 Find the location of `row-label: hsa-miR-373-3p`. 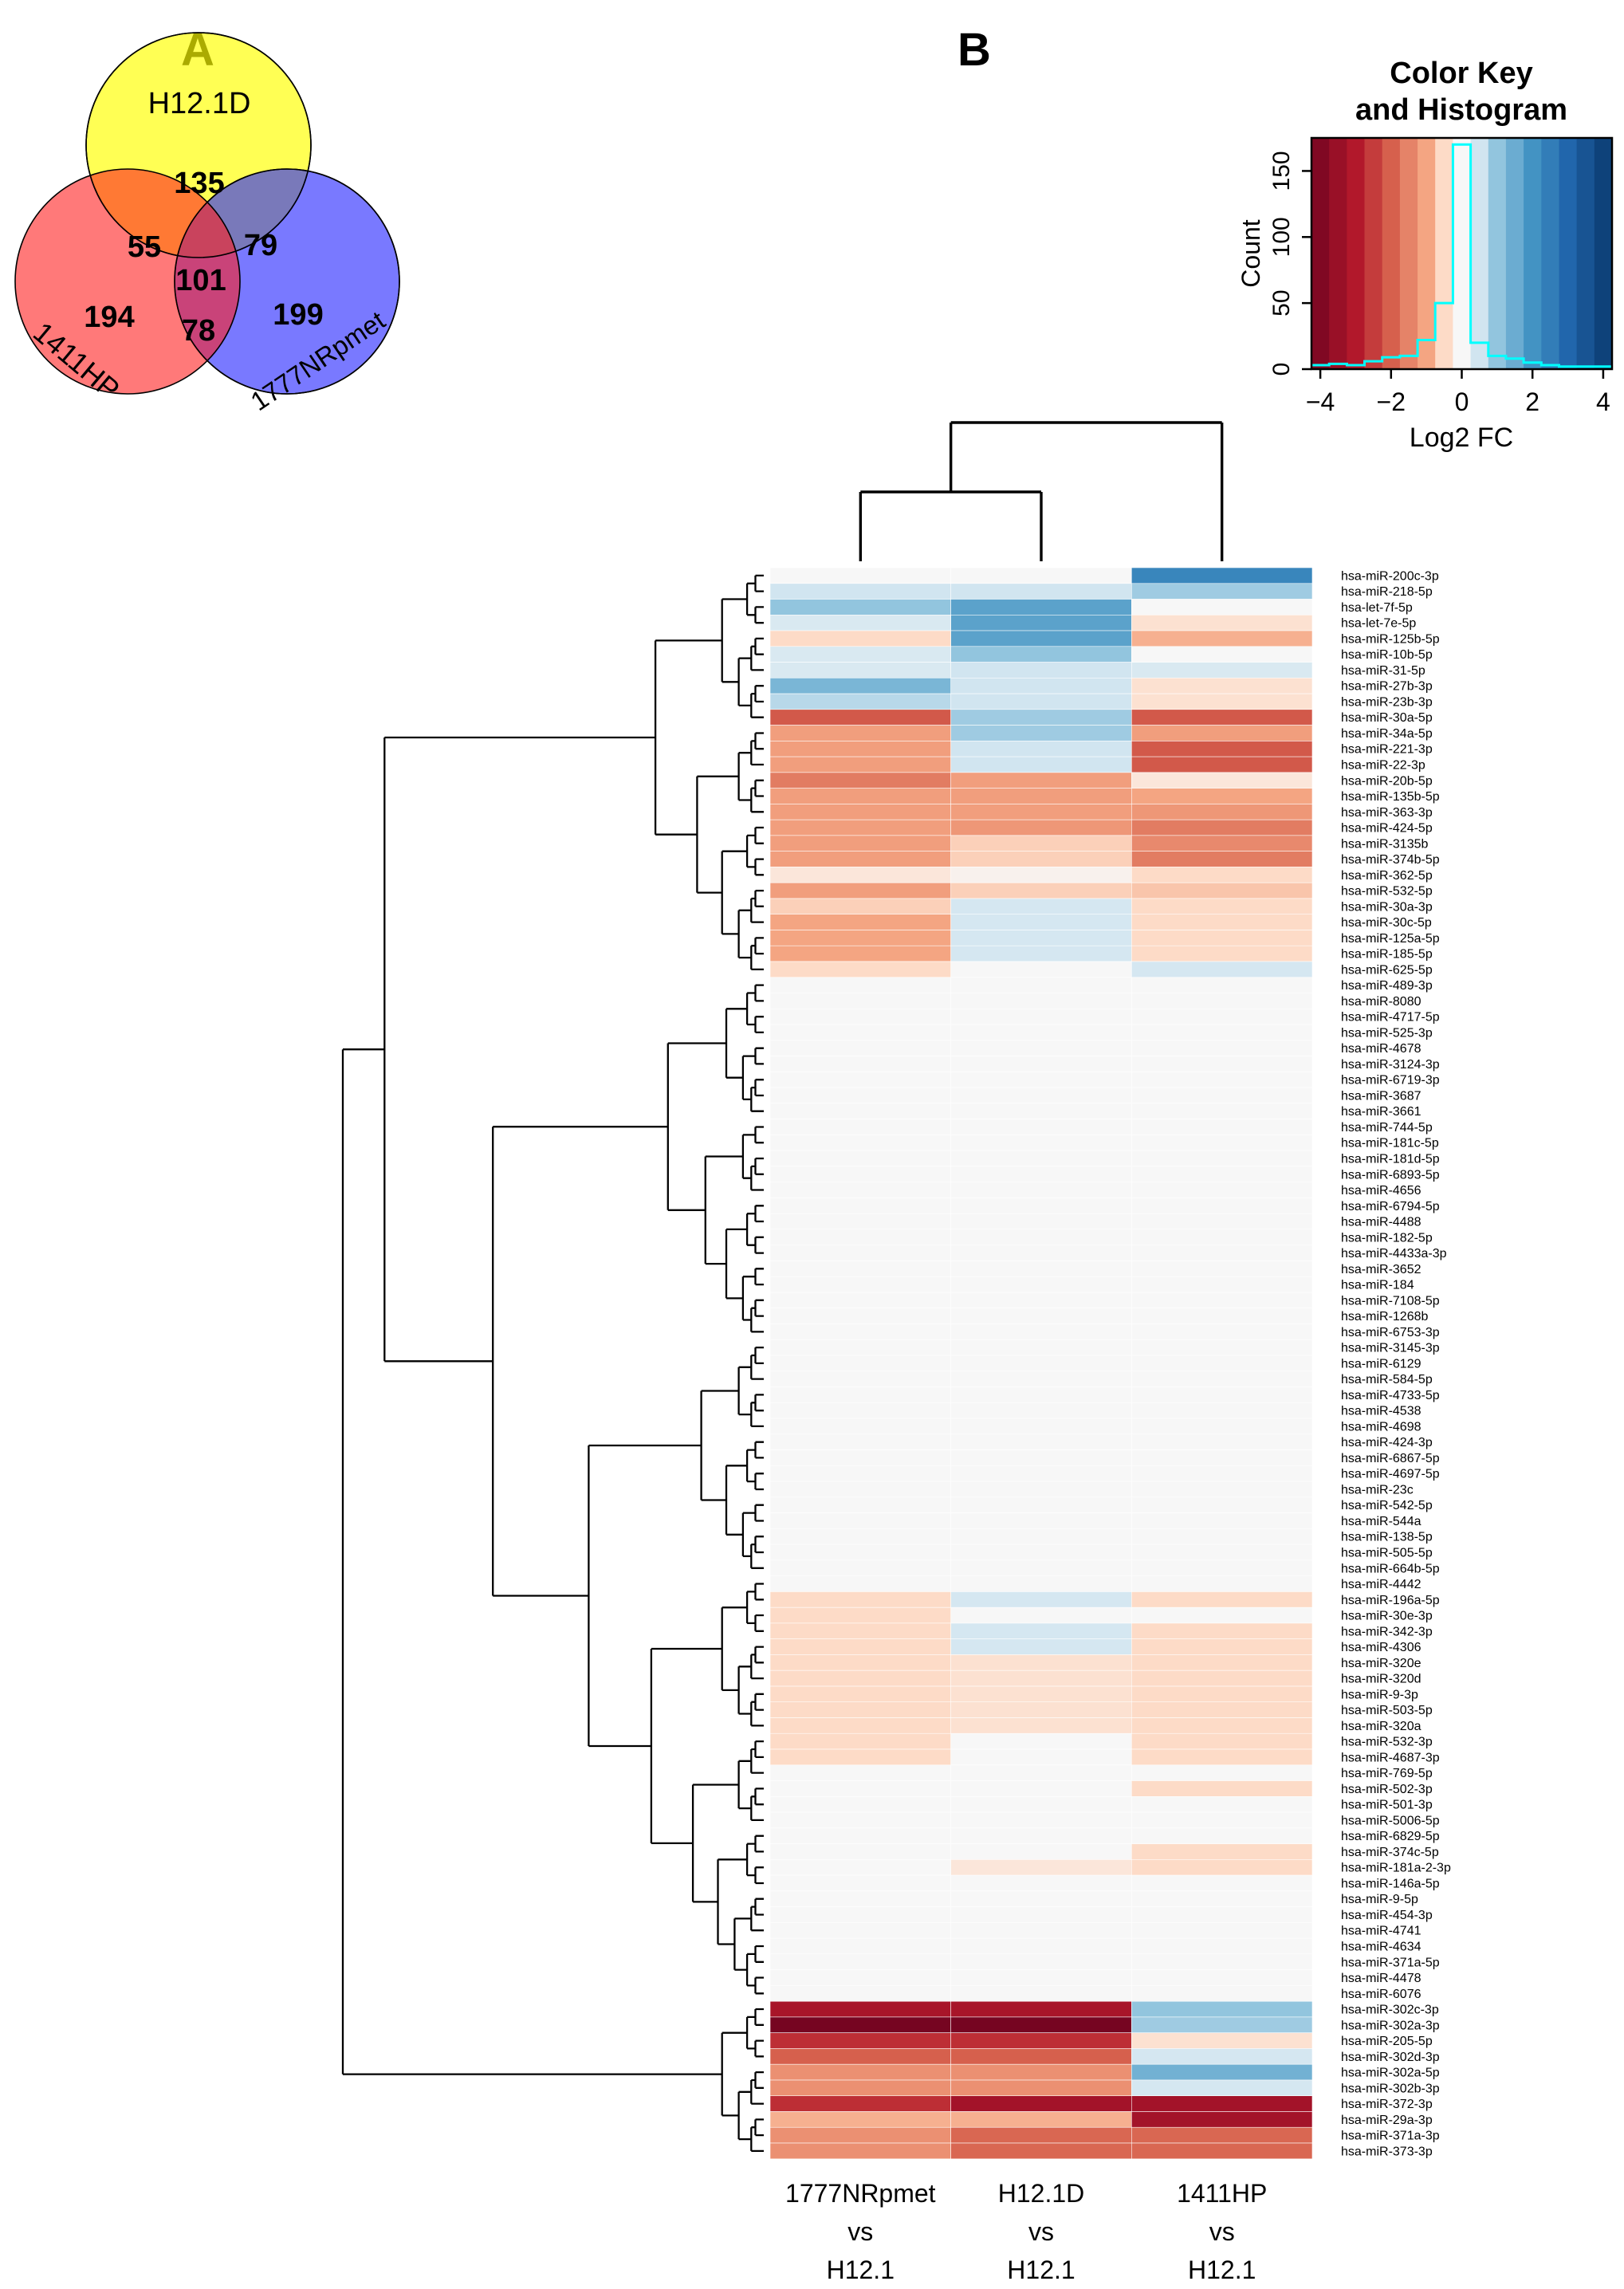

row-label: hsa-miR-373-3p is located at coordinates (1387, 2151).